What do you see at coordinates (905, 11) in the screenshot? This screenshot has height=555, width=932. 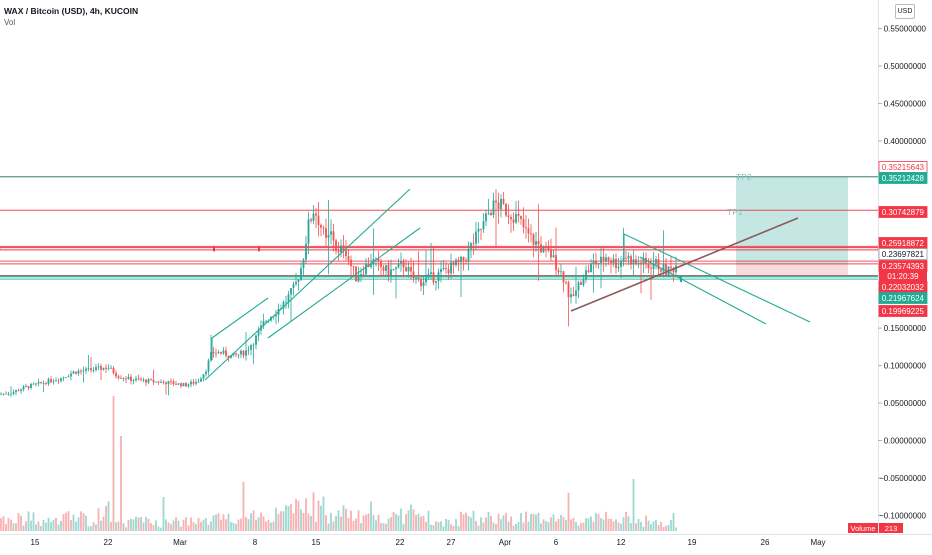 I see `currency-badge: USD` at bounding box center [905, 11].